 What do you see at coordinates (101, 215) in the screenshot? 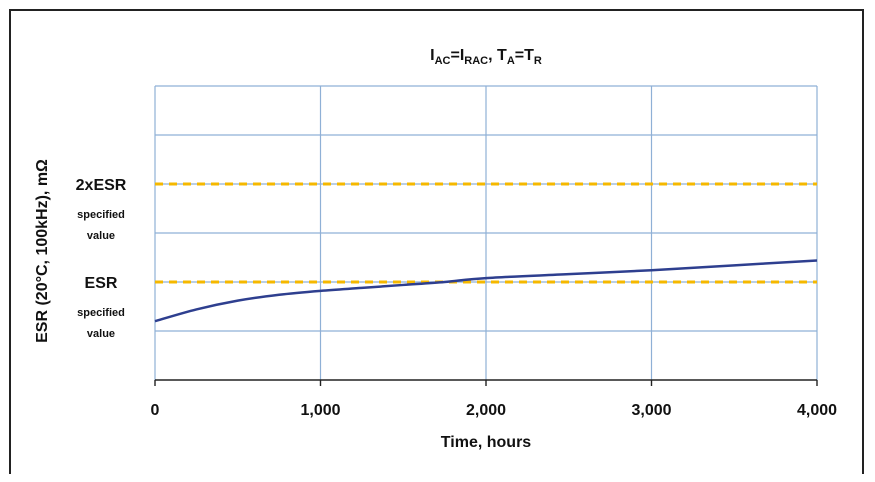
I see `reference-sublabel-1-0: specified` at bounding box center [101, 215].